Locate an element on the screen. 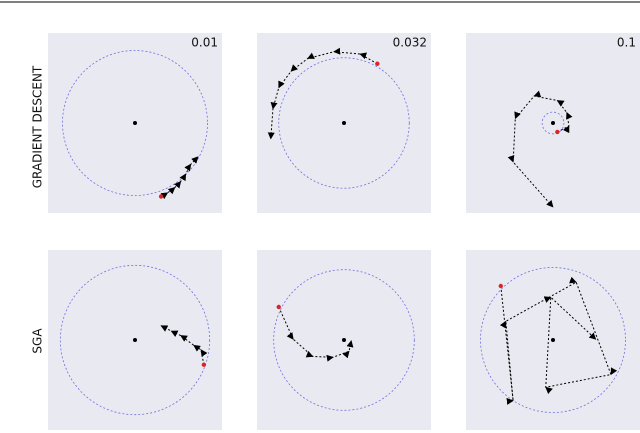 The width and height of the screenshot is (640, 433). learning-rate: 0.032 is located at coordinates (410, 43).